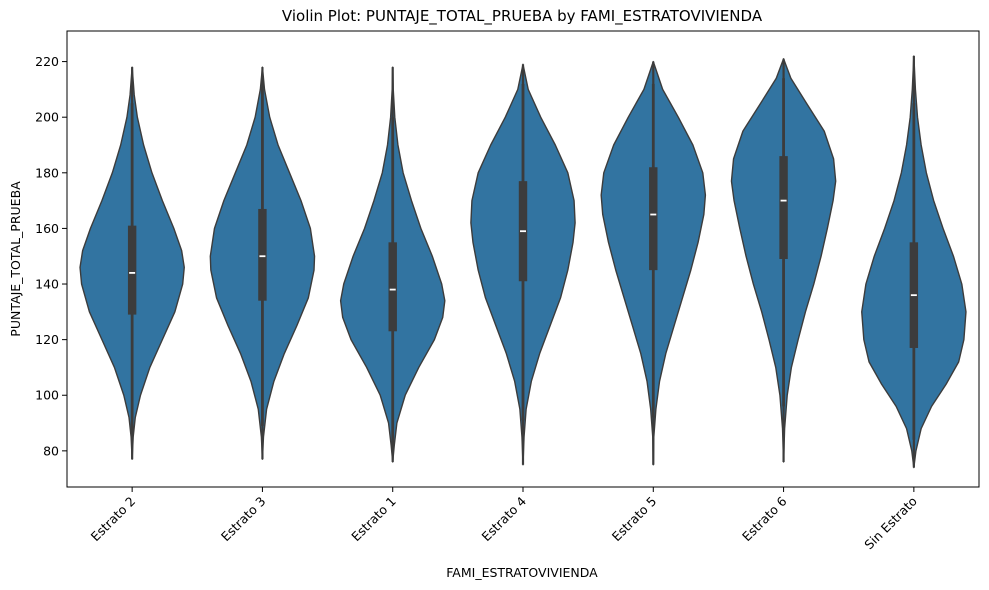 Image resolution: width=989 pixels, height=590 pixels. What do you see at coordinates (764, 518) in the screenshot?
I see `x-tick-label: Estrato 6` at bounding box center [764, 518].